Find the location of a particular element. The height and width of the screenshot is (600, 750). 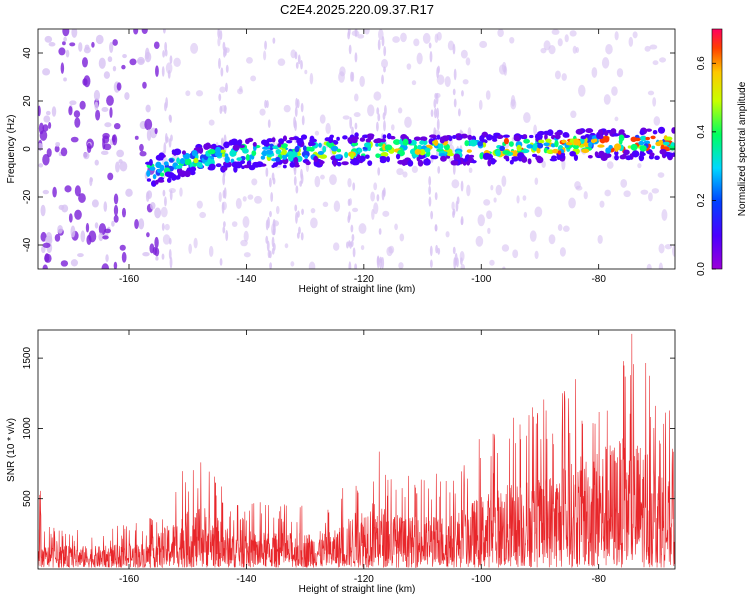

spectrogram-y-axis-label: Frequency (Hz) is located at coordinates (11, 149).